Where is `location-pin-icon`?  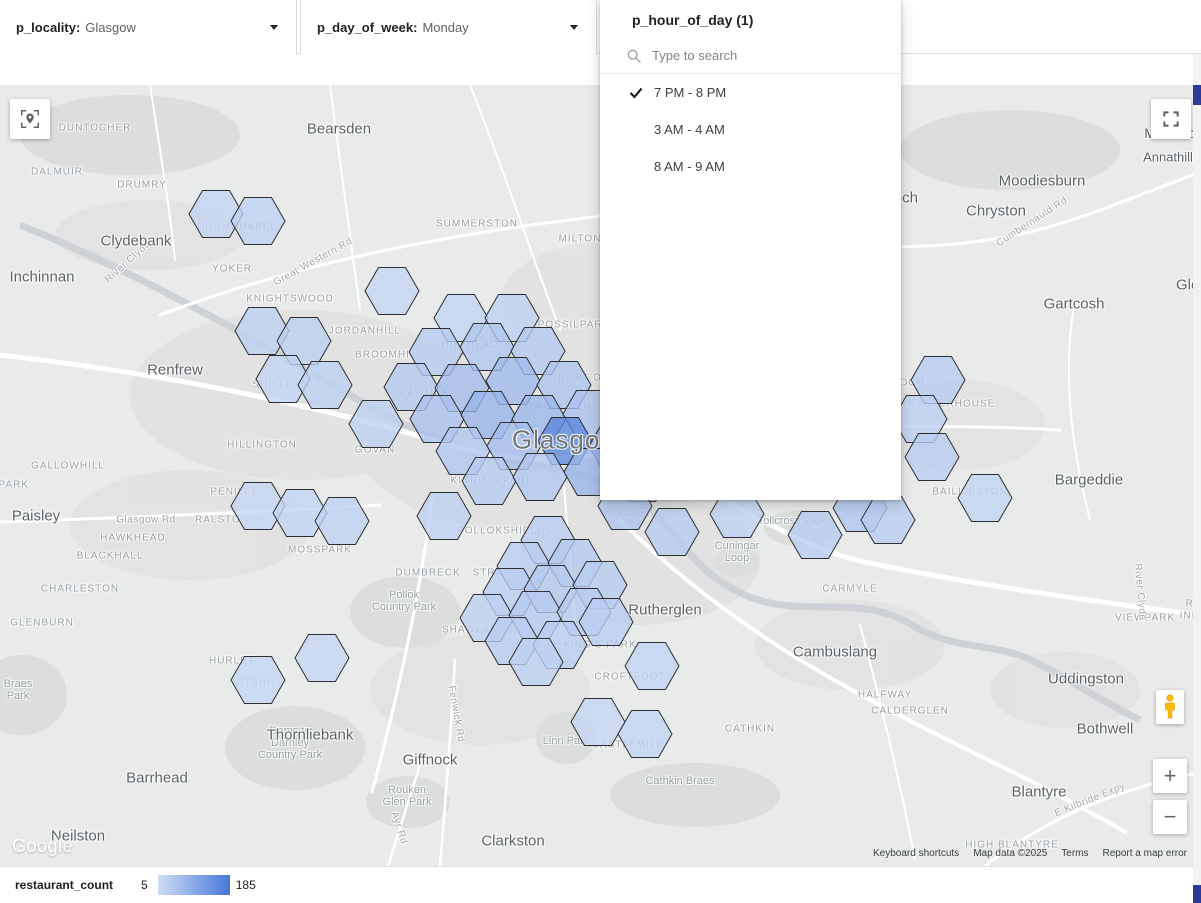
location-pin-icon is located at coordinates (30, 119).